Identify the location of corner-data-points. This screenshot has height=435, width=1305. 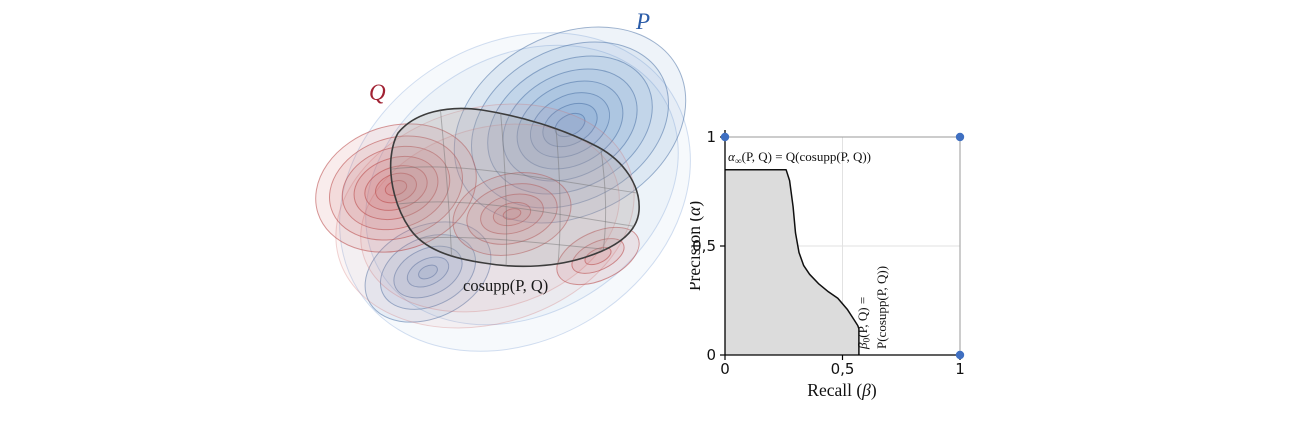
(842, 246).